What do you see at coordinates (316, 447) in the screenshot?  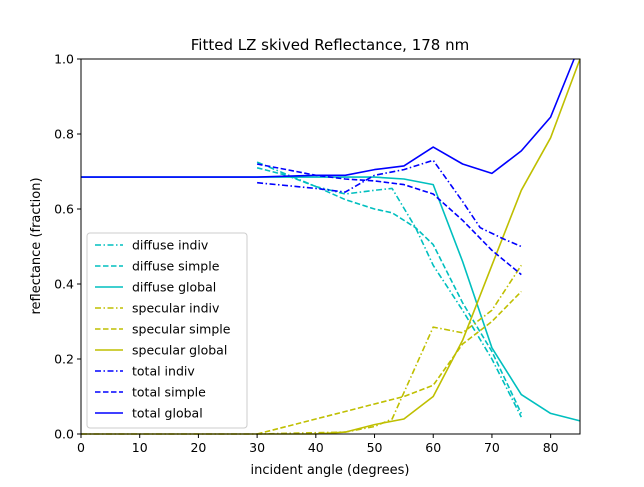 I see `x-tick-label: 40` at bounding box center [316, 447].